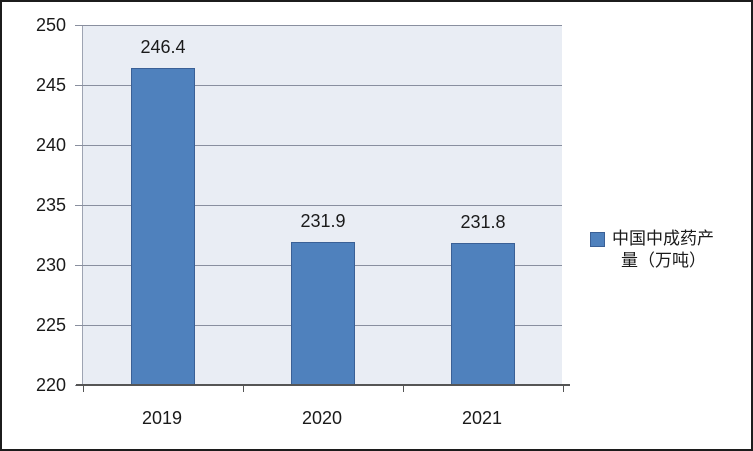  What do you see at coordinates (322, 418) in the screenshot?
I see `x-axis-category-label: 2020` at bounding box center [322, 418].